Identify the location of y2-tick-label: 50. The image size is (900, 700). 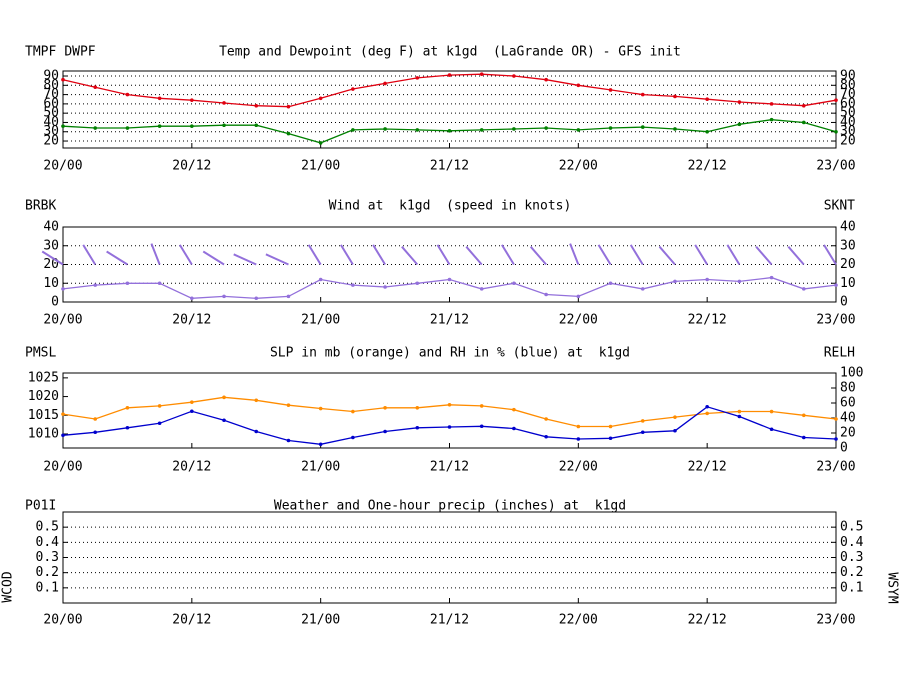
(848, 113).